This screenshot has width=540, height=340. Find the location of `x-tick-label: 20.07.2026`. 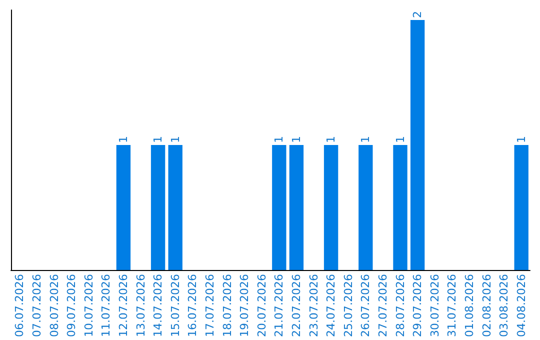

x-tick-label: 20.07.2026 is located at coordinates (261, 305).